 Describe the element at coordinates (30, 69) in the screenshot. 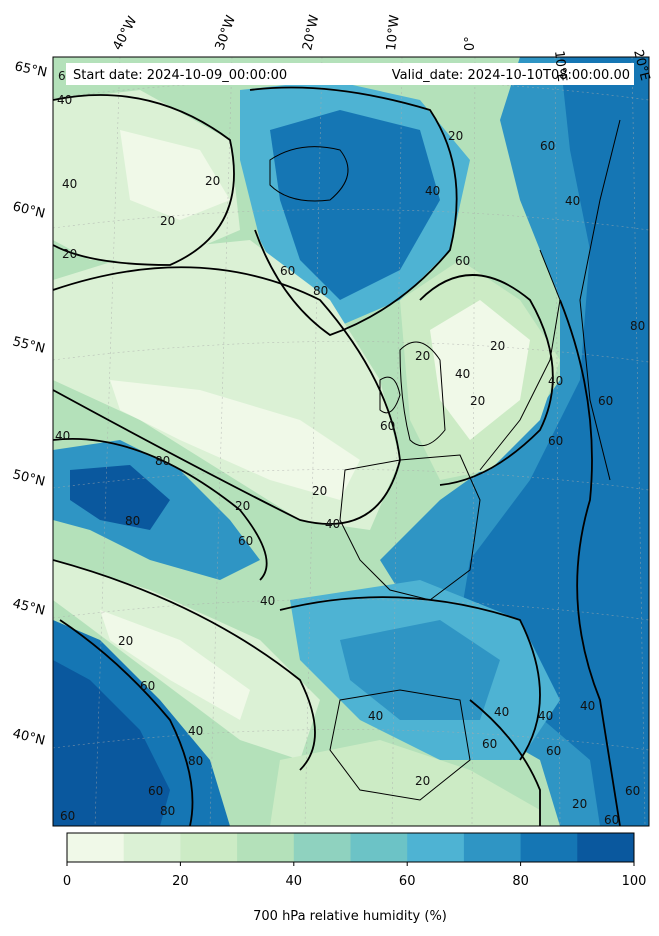

I see `lat-label: 65°N` at that location.